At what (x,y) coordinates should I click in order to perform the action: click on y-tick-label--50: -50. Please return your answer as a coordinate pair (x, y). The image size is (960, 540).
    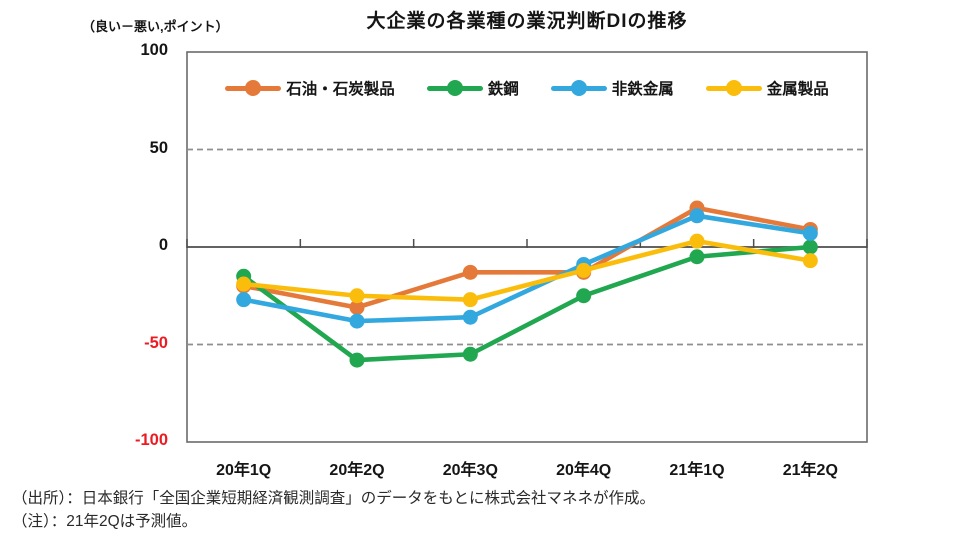
    Looking at the image, I should click on (156, 342).